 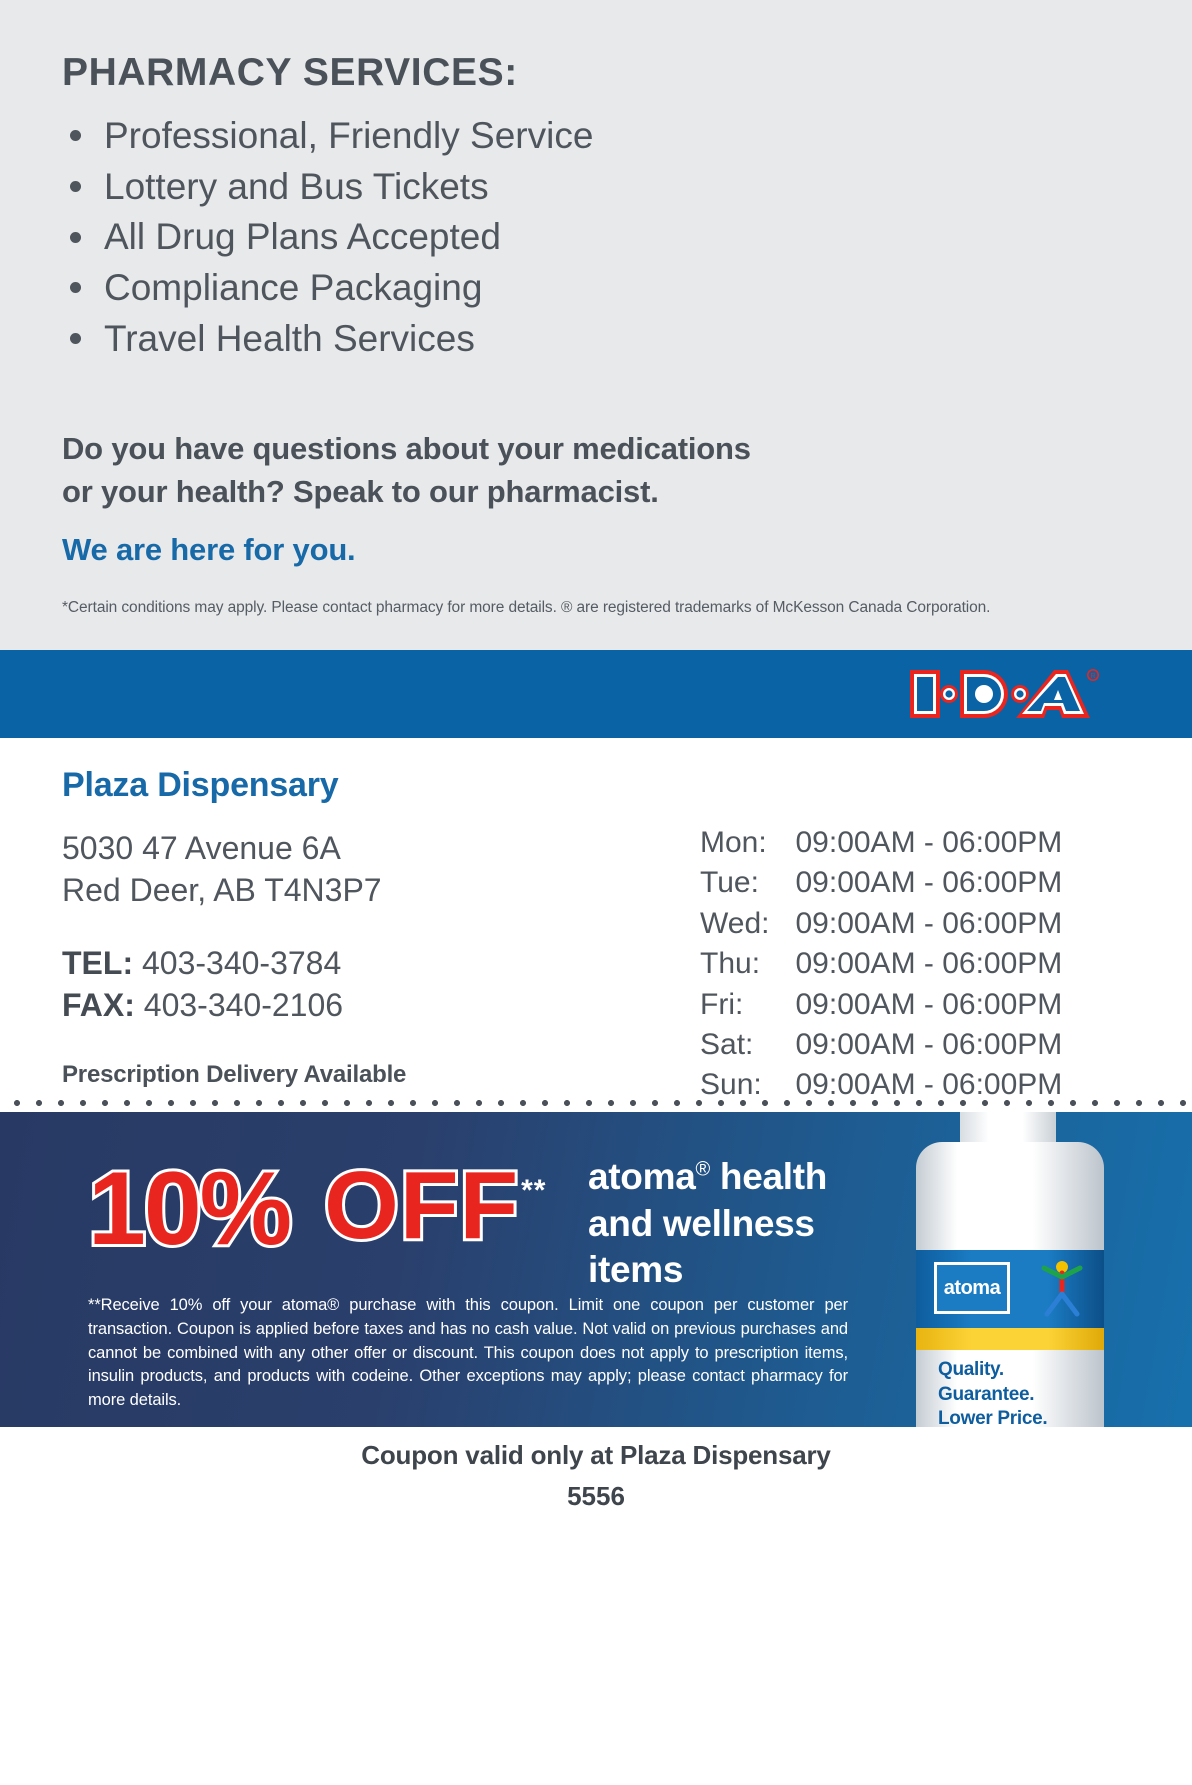 I want to click on store-code: 5556, so click(x=596, y=1496).